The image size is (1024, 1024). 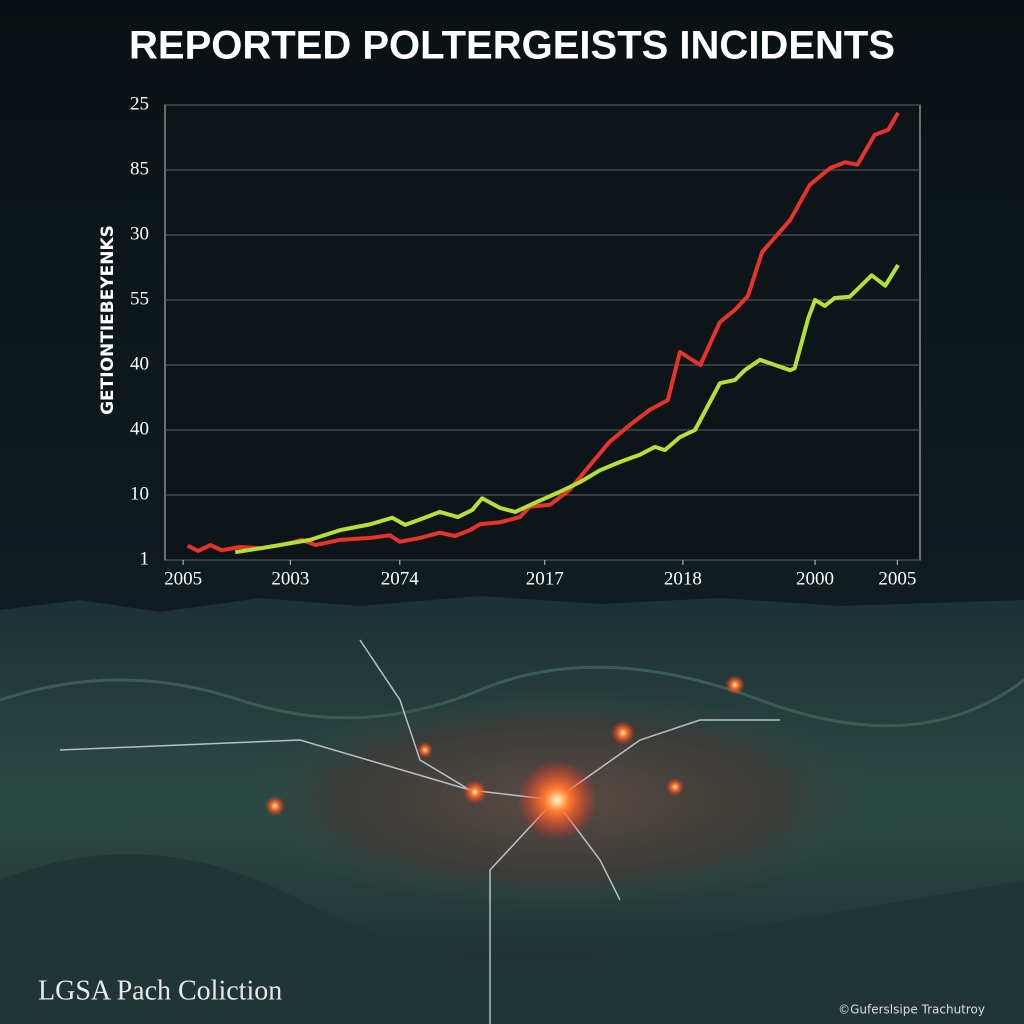 I want to click on y-tick-label: 25, so click(x=139, y=103).